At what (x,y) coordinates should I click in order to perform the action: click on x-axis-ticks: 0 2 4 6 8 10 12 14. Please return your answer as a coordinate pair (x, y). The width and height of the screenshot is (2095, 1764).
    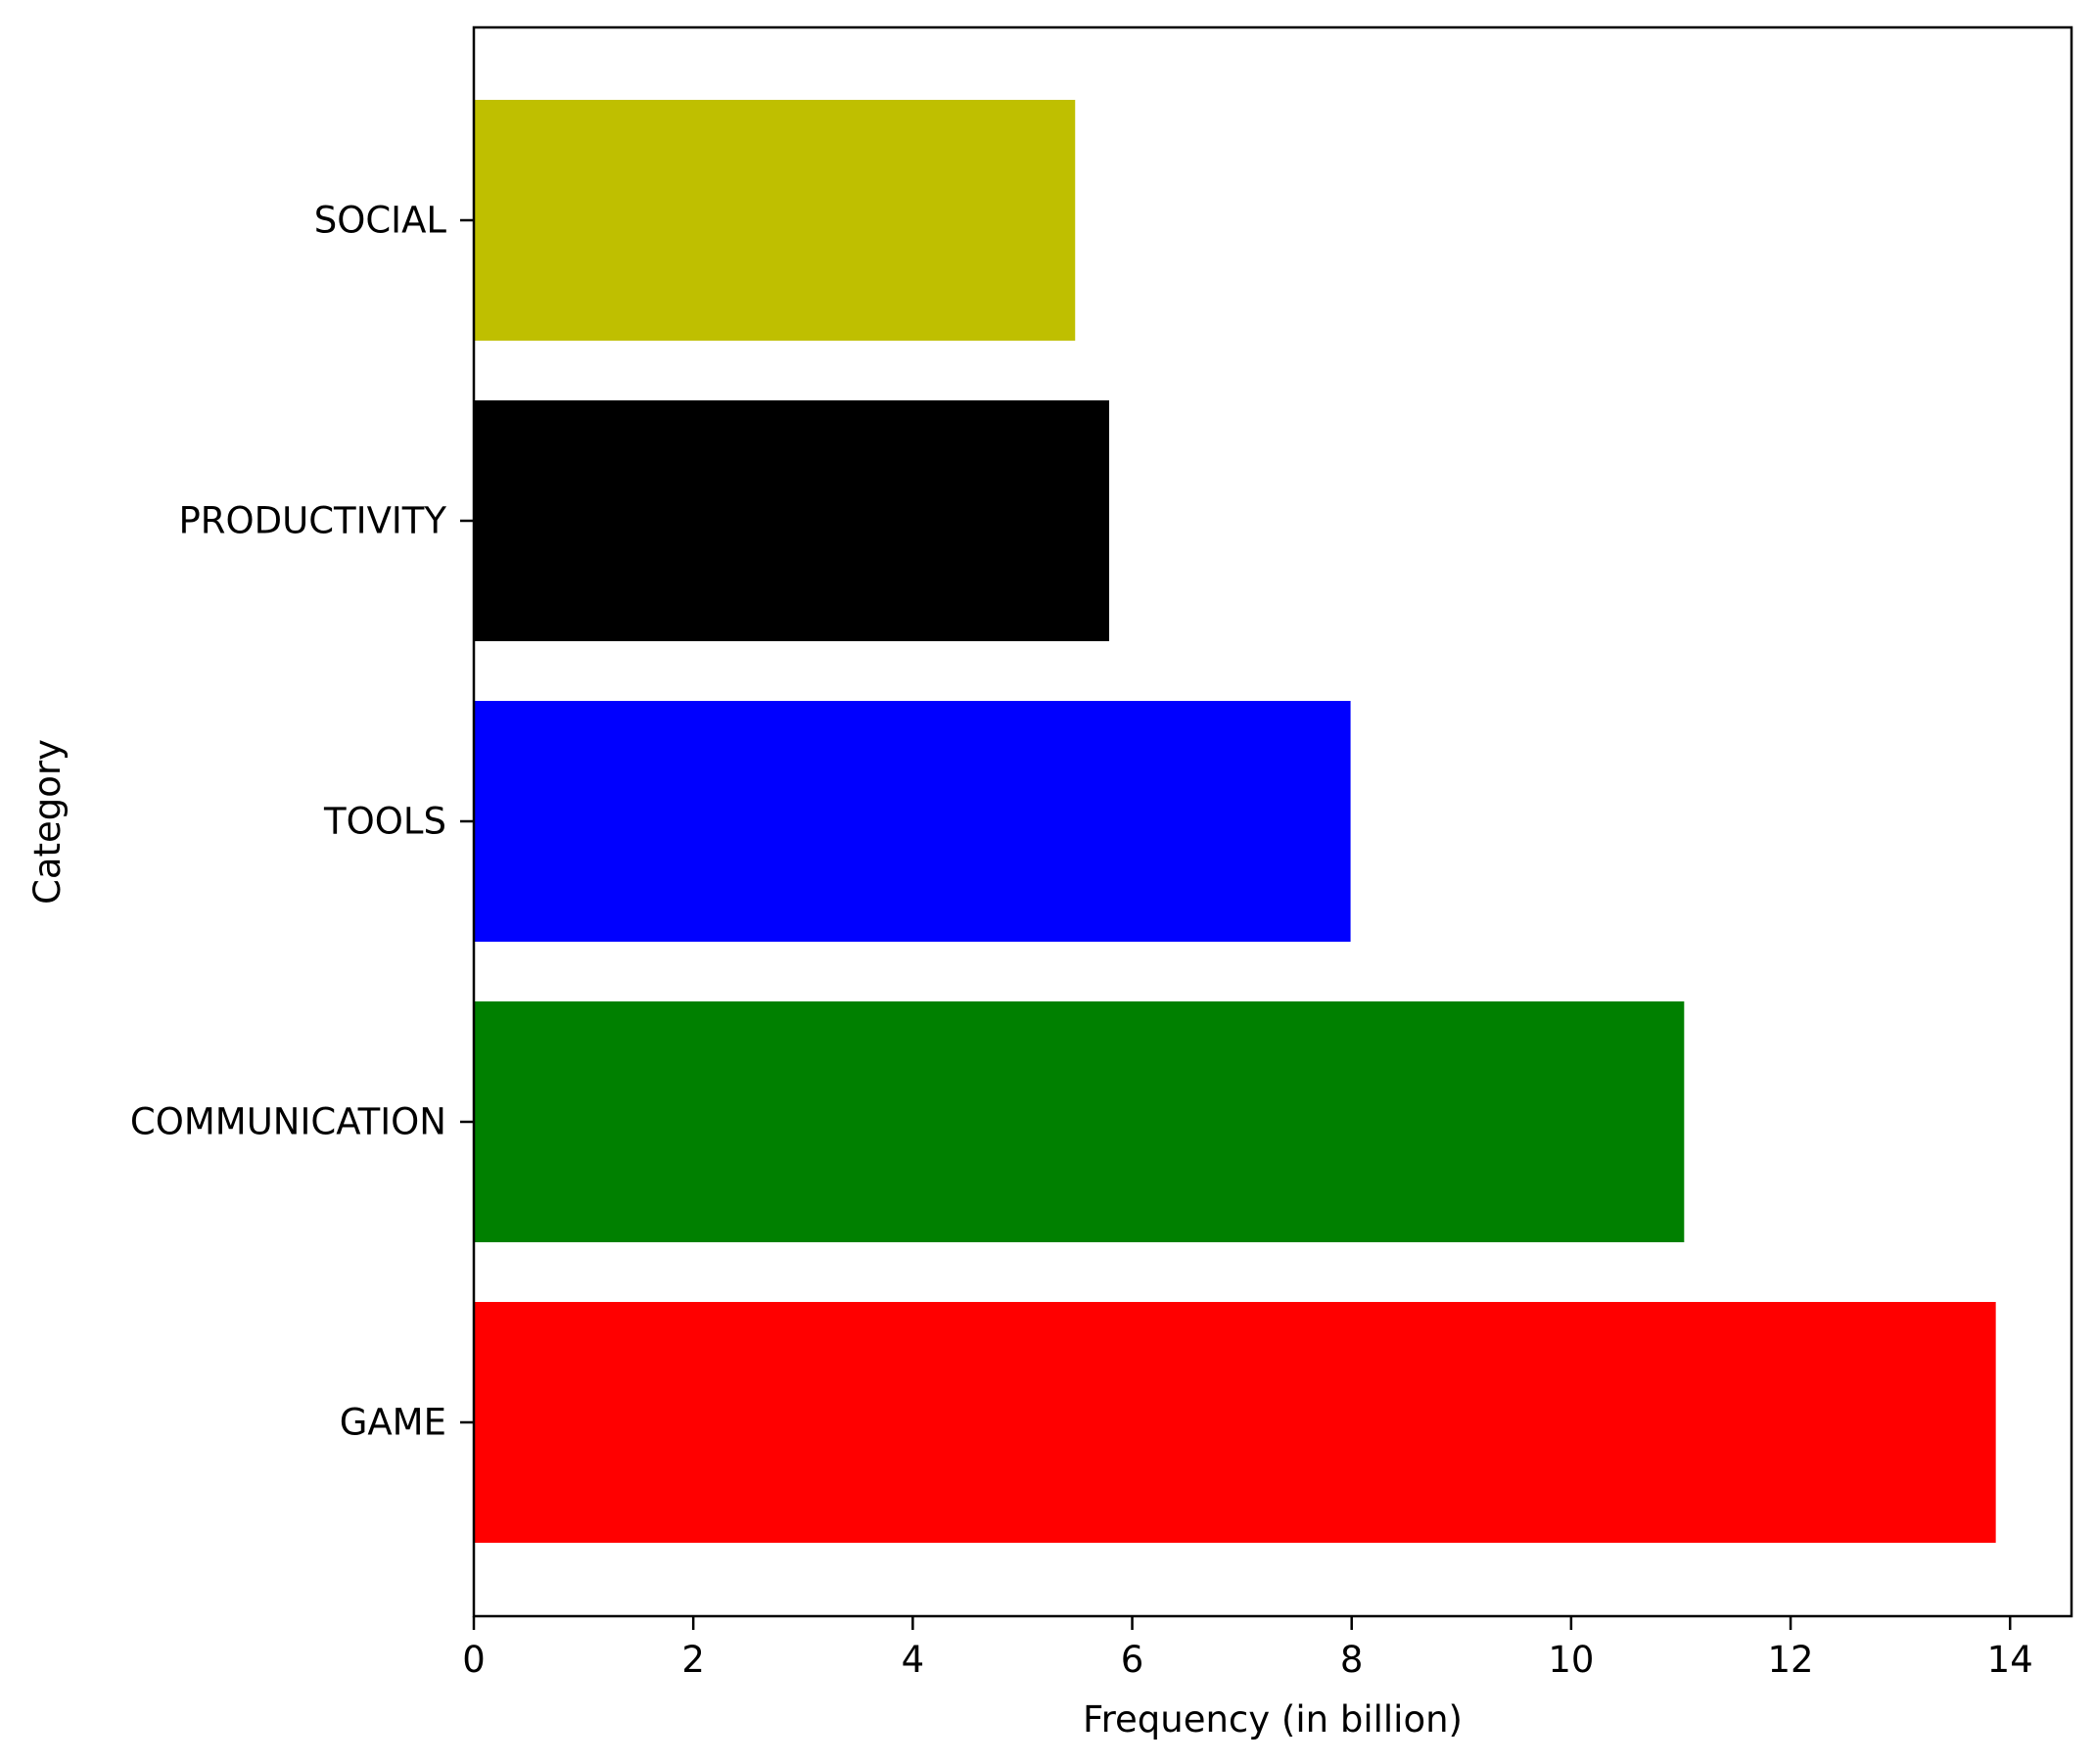
    Looking at the image, I should click on (1247, 1648).